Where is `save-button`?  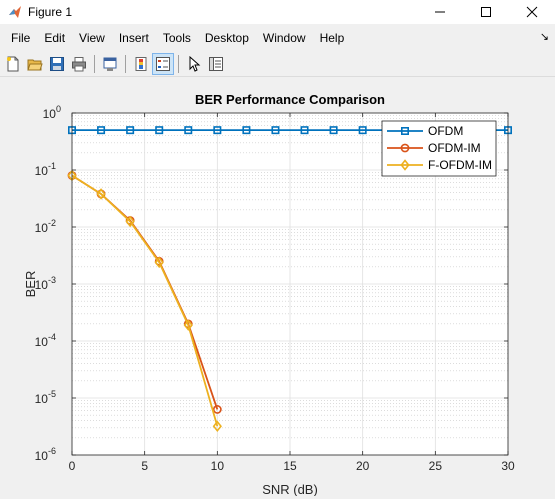
save-button is located at coordinates (57, 64).